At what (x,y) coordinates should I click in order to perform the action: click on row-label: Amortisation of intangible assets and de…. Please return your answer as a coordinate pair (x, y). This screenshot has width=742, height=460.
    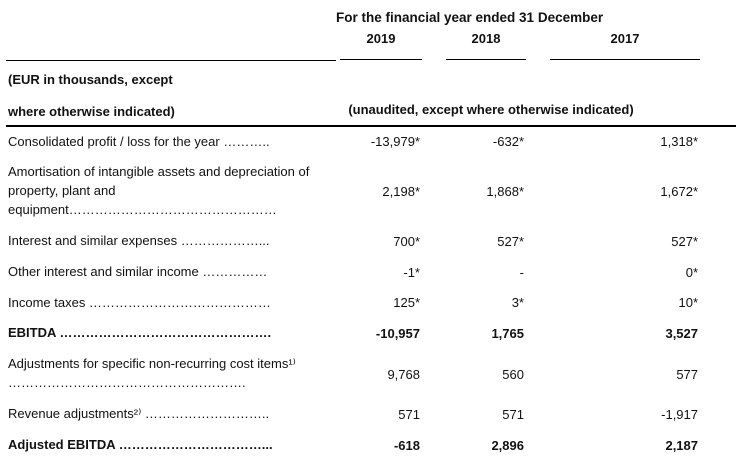
    Looking at the image, I should click on (159, 191).